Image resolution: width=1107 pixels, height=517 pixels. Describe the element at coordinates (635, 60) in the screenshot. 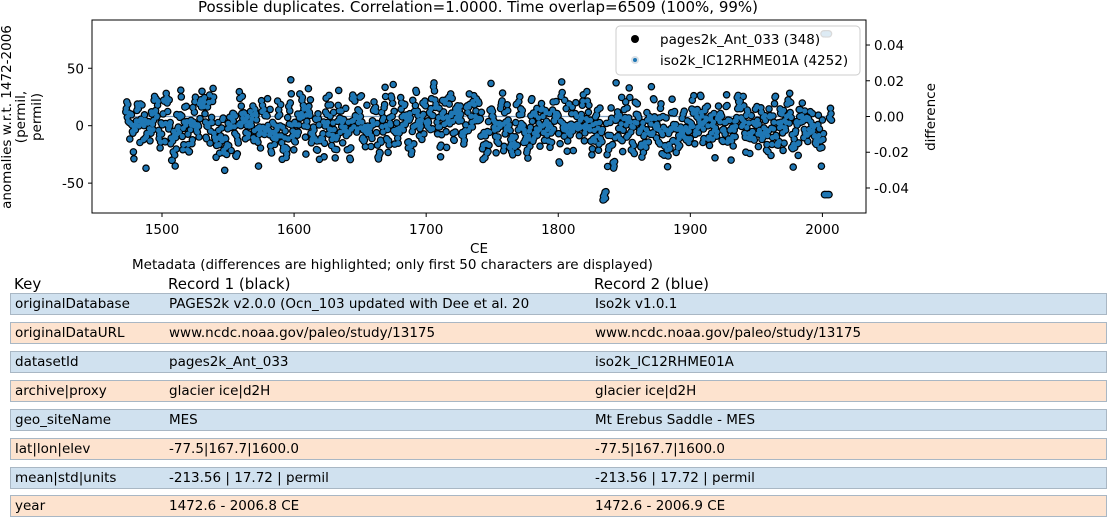

I see `legend-marker-record2` at that location.